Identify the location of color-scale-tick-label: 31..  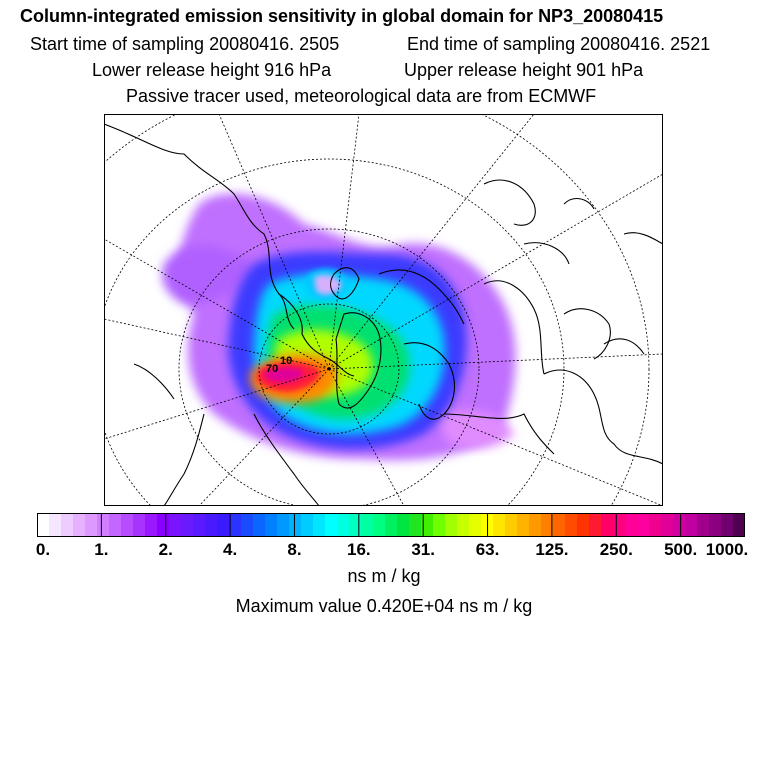
(423, 549).